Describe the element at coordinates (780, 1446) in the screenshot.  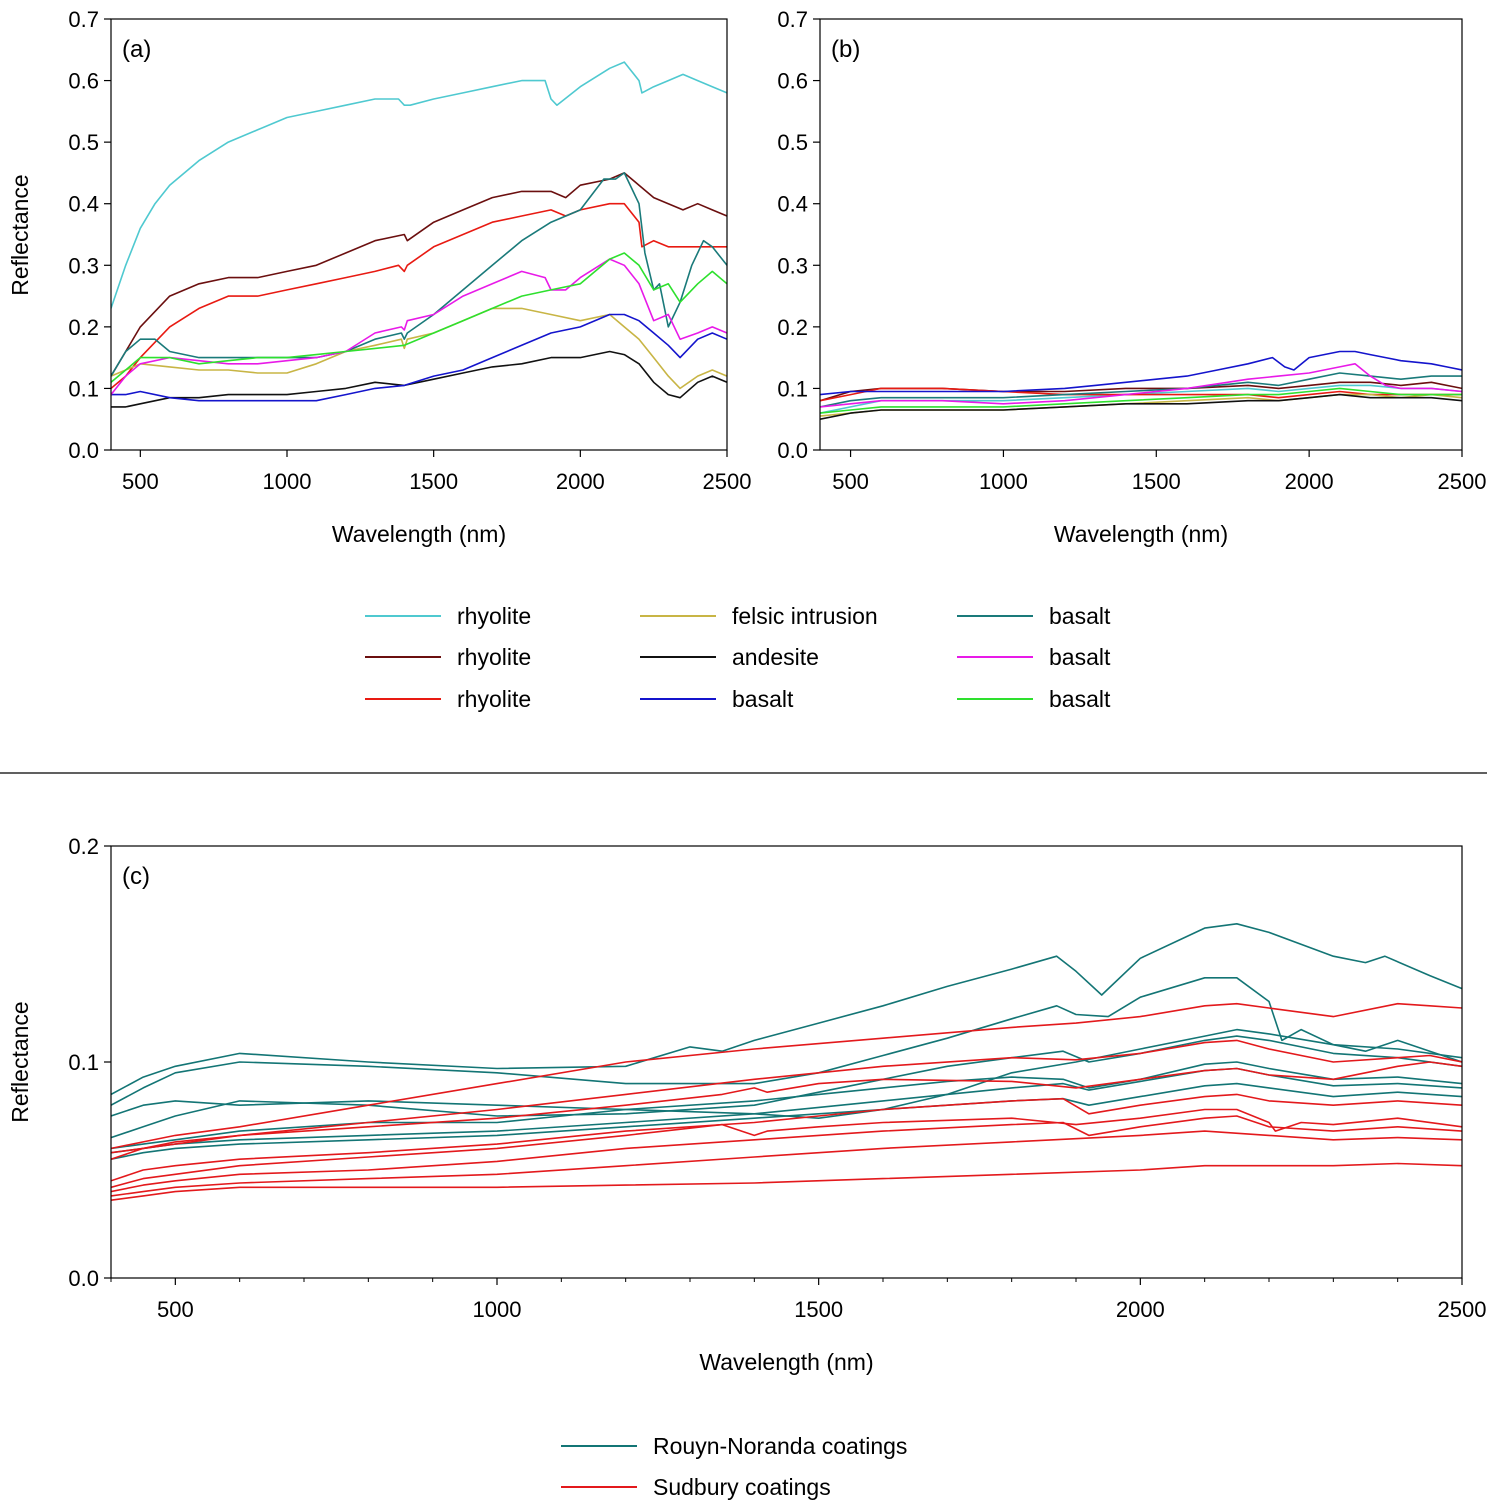
I see `legend-label: Rouyn-Noranda coatings` at that location.